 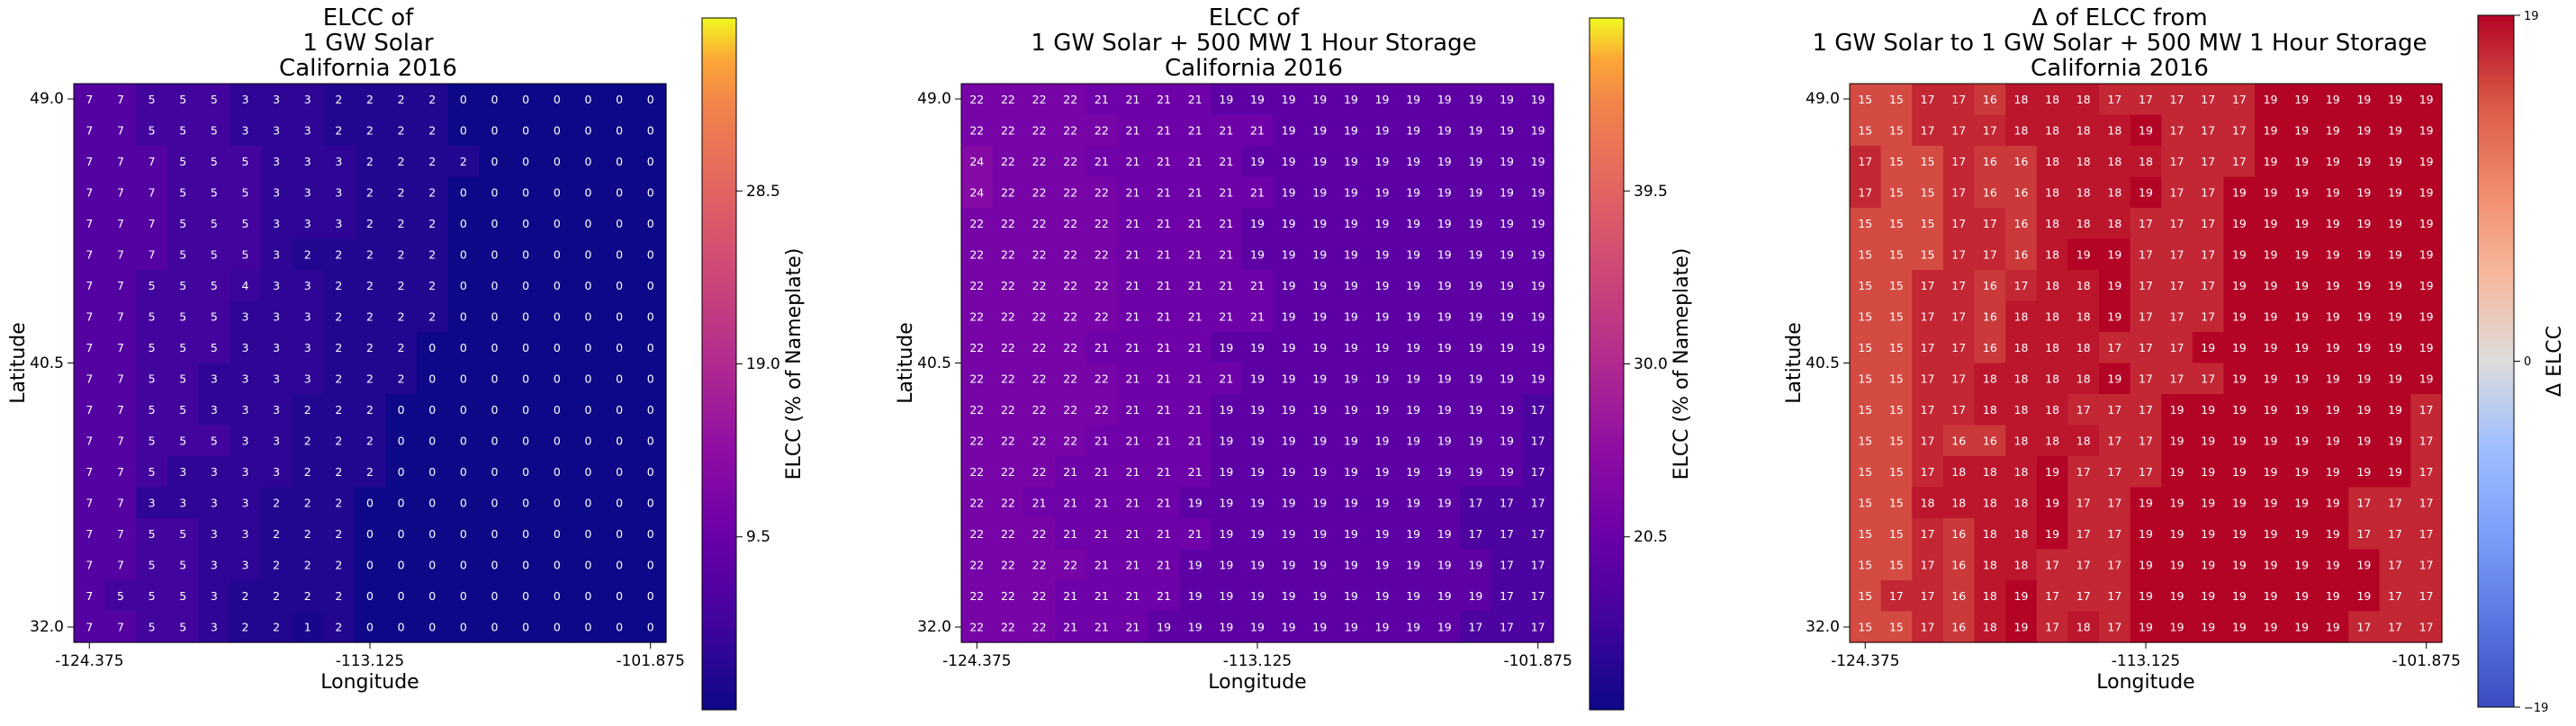 What do you see at coordinates (369, 682) in the screenshot?
I see `panel-1-xlabel: Longitude` at bounding box center [369, 682].